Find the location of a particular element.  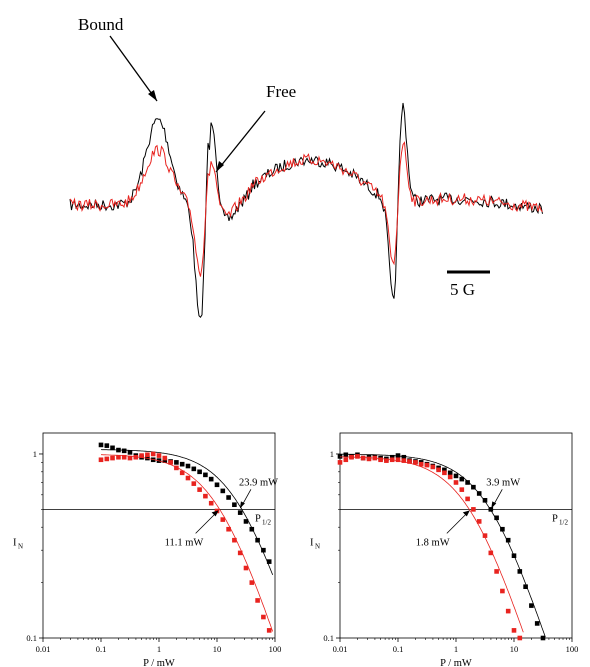

arrow-bound is located at coordinates (133, 68).